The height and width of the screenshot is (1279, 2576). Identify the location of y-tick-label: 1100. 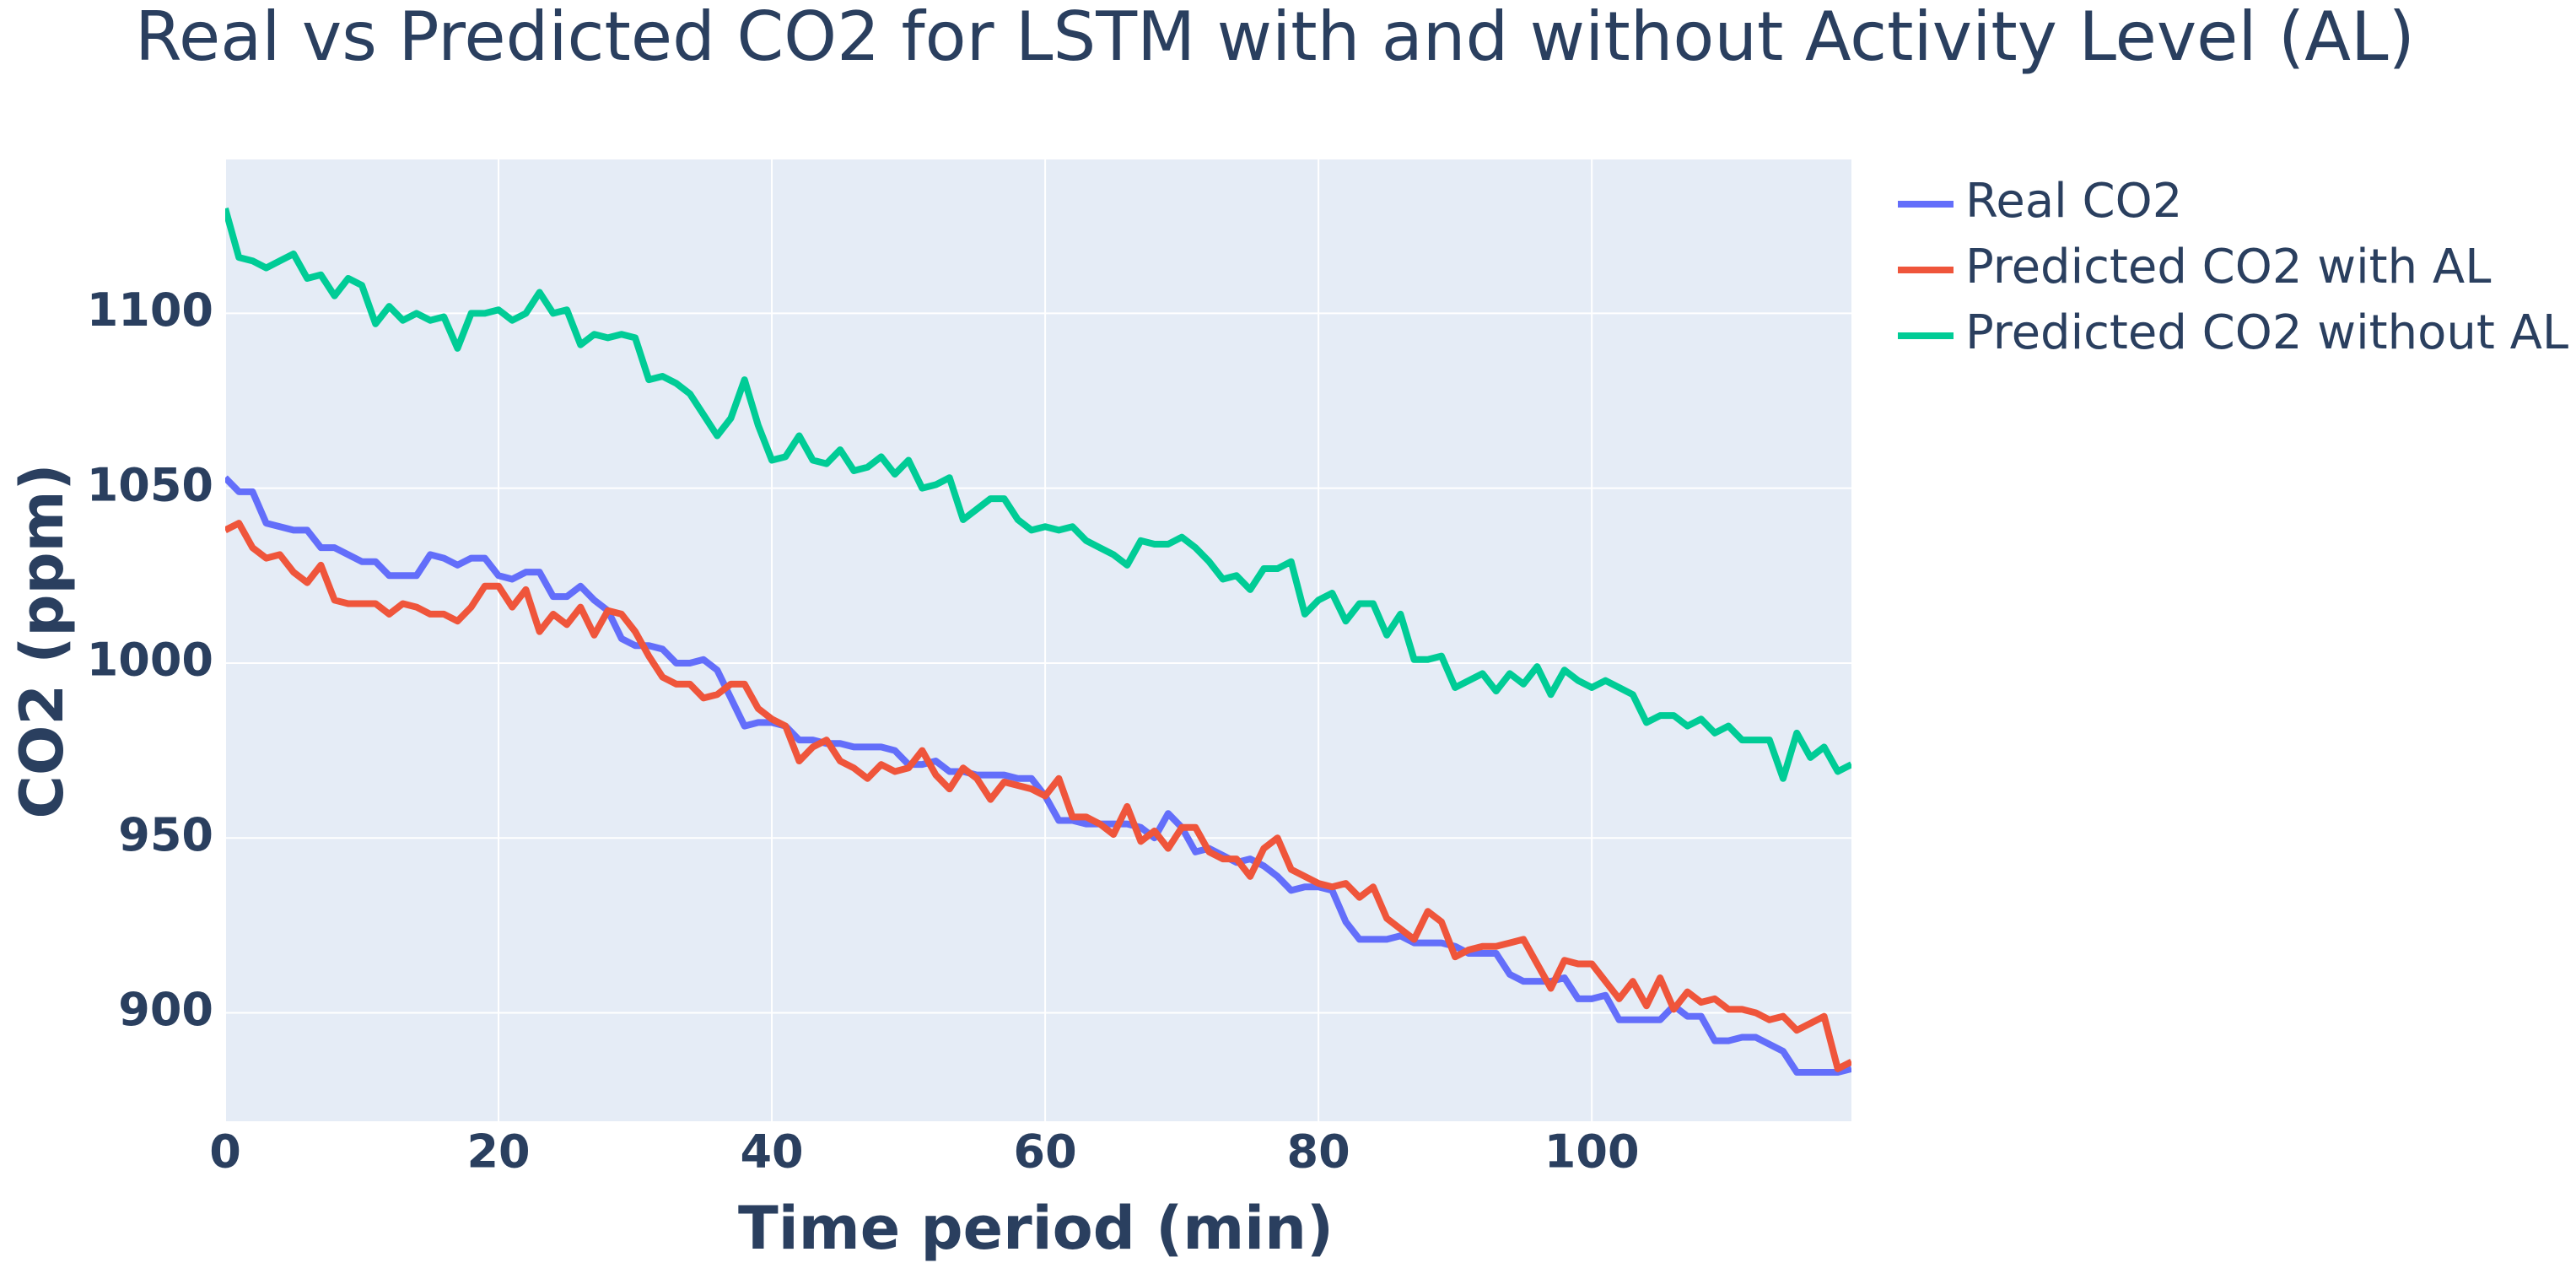
(150, 310).